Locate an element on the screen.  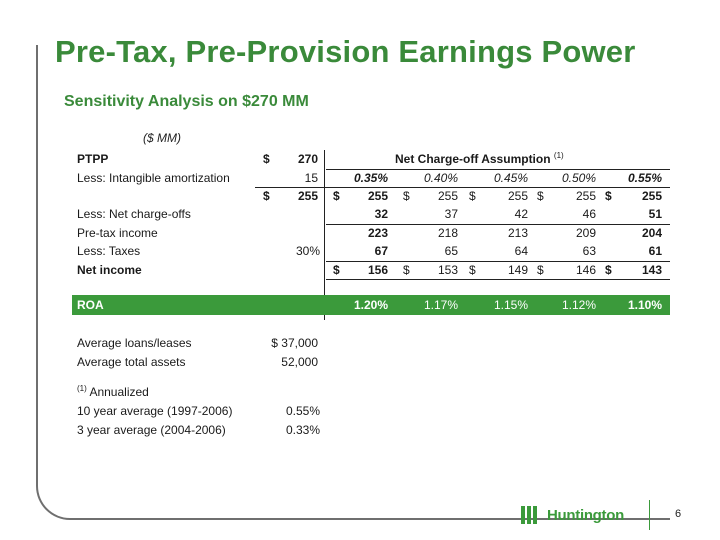
avg3-value: 0.33% is located at coordinates (302, 430).